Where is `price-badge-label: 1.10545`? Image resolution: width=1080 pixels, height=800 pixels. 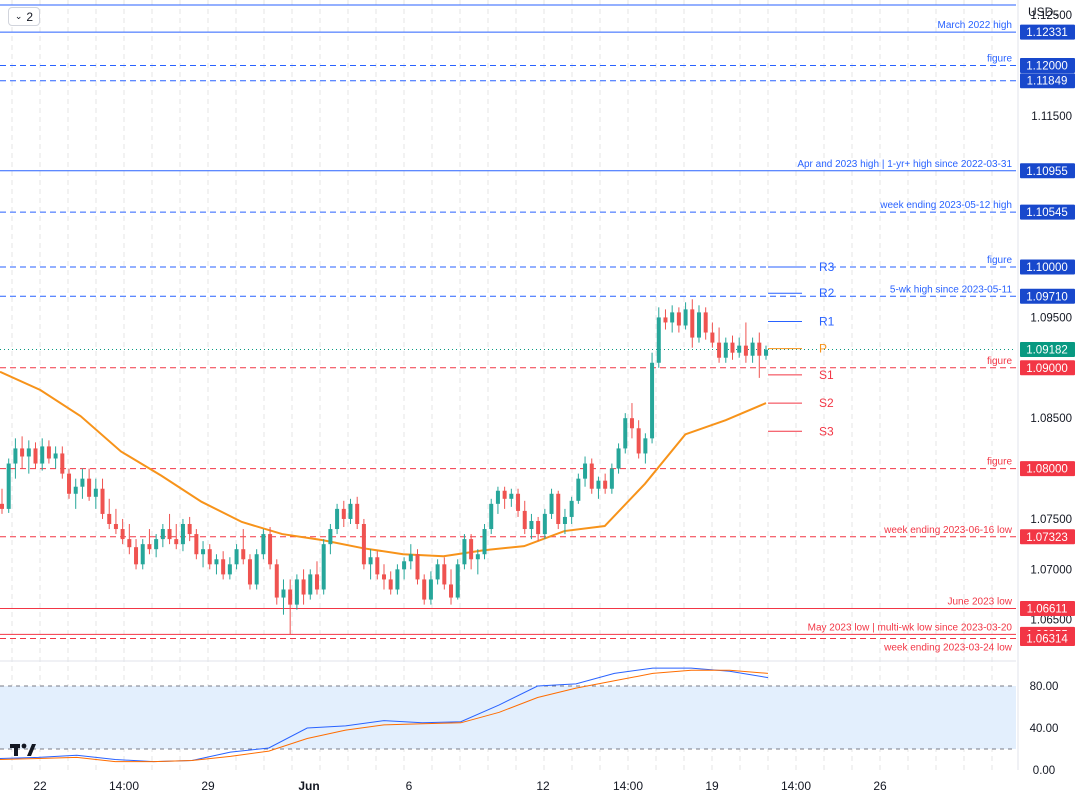
price-badge-label: 1.10545 is located at coordinates (1047, 213).